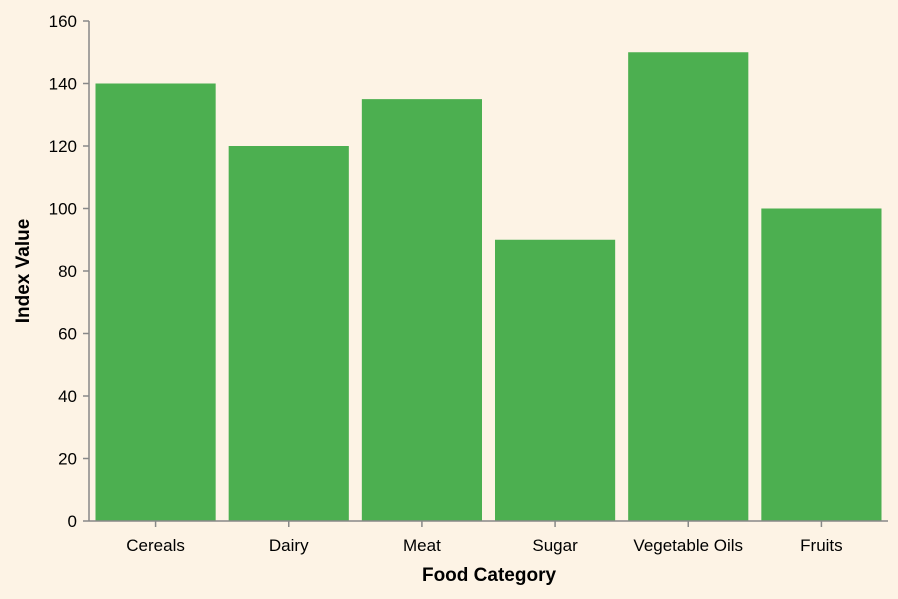 This screenshot has width=898, height=599. What do you see at coordinates (289, 545) in the screenshot?
I see `x-tick-label: Dairy` at bounding box center [289, 545].